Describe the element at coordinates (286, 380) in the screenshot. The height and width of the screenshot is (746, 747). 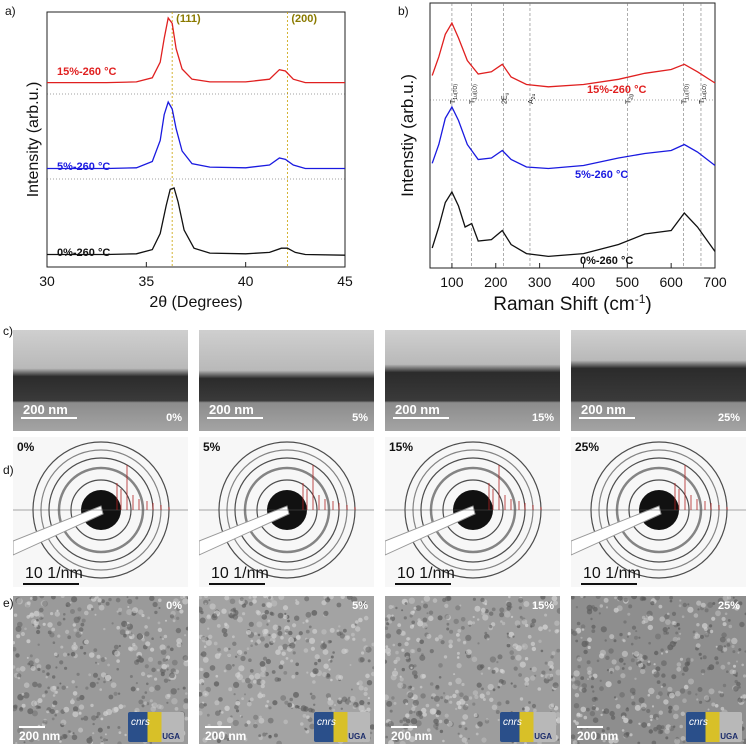
I see `tem-image: 200 nm 5%` at that location.